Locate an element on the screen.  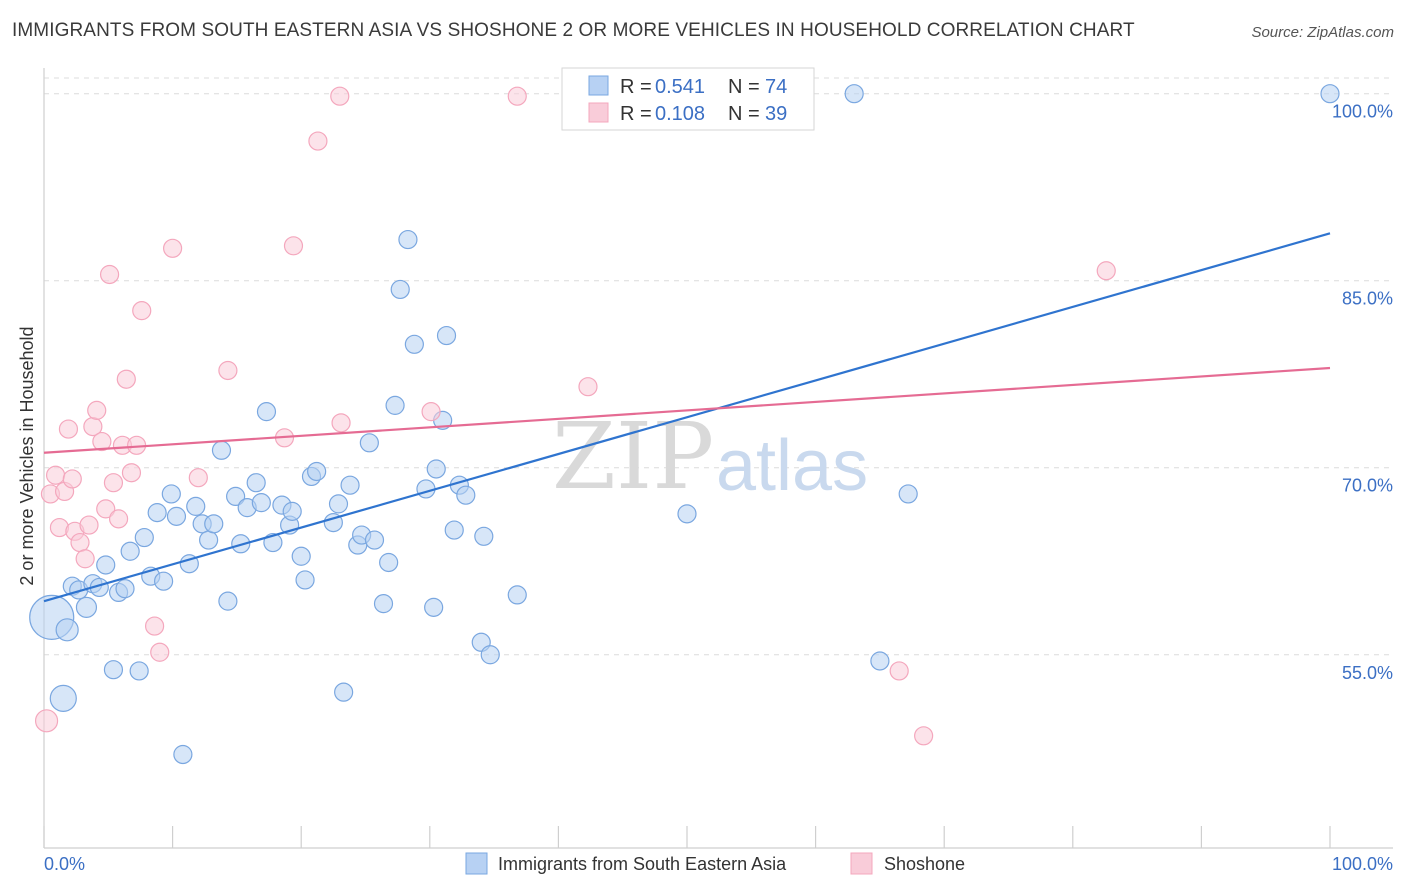
y-axis-title: 2 or more Vehicles in Household is located at coordinates (27, 455).